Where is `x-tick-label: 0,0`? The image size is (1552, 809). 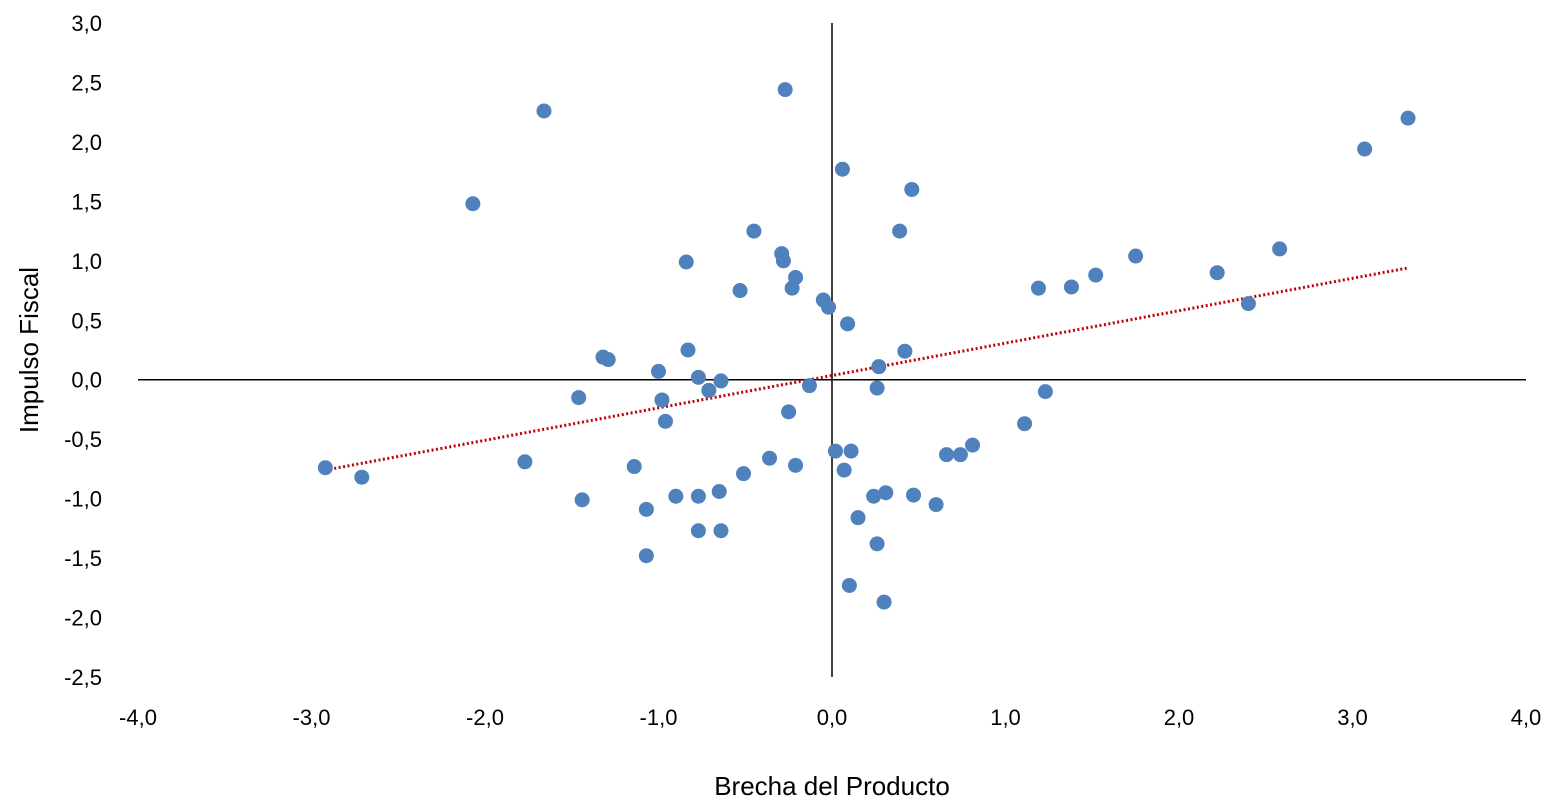 x-tick-label: 0,0 is located at coordinates (832, 717).